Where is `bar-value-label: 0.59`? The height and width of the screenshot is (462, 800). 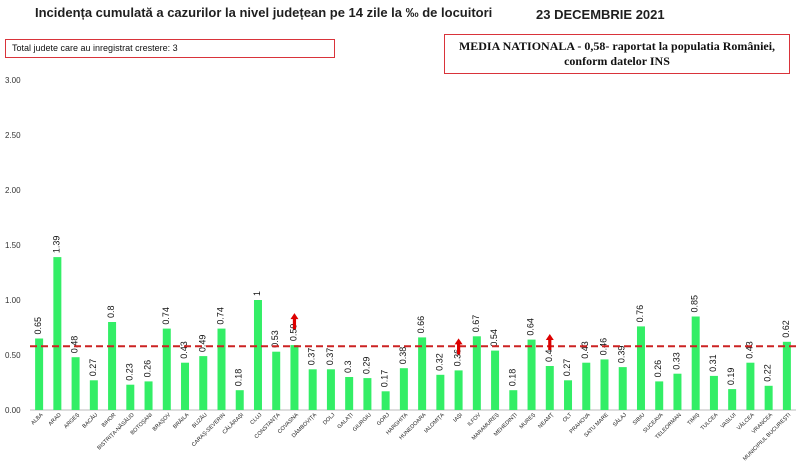
bar-value-label: 0.59 is located at coordinates (293, 333).